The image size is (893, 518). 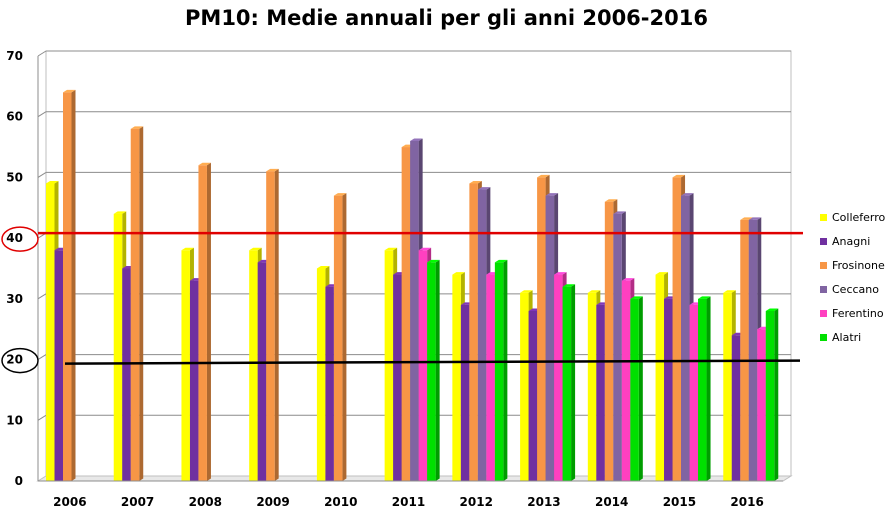 What do you see at coordinates (14, 299) in the screenshot?
I see `y-tick-label: 30` at bounding box center [14, 299].